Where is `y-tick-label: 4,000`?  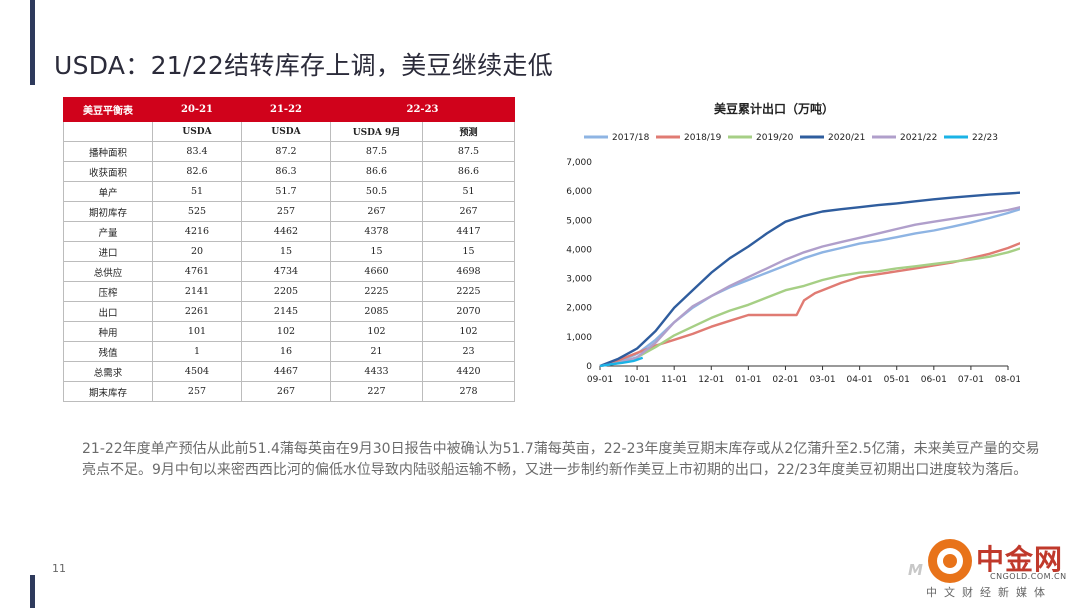 y-tick-label: 4,000 is located at coordinates (579, 250).